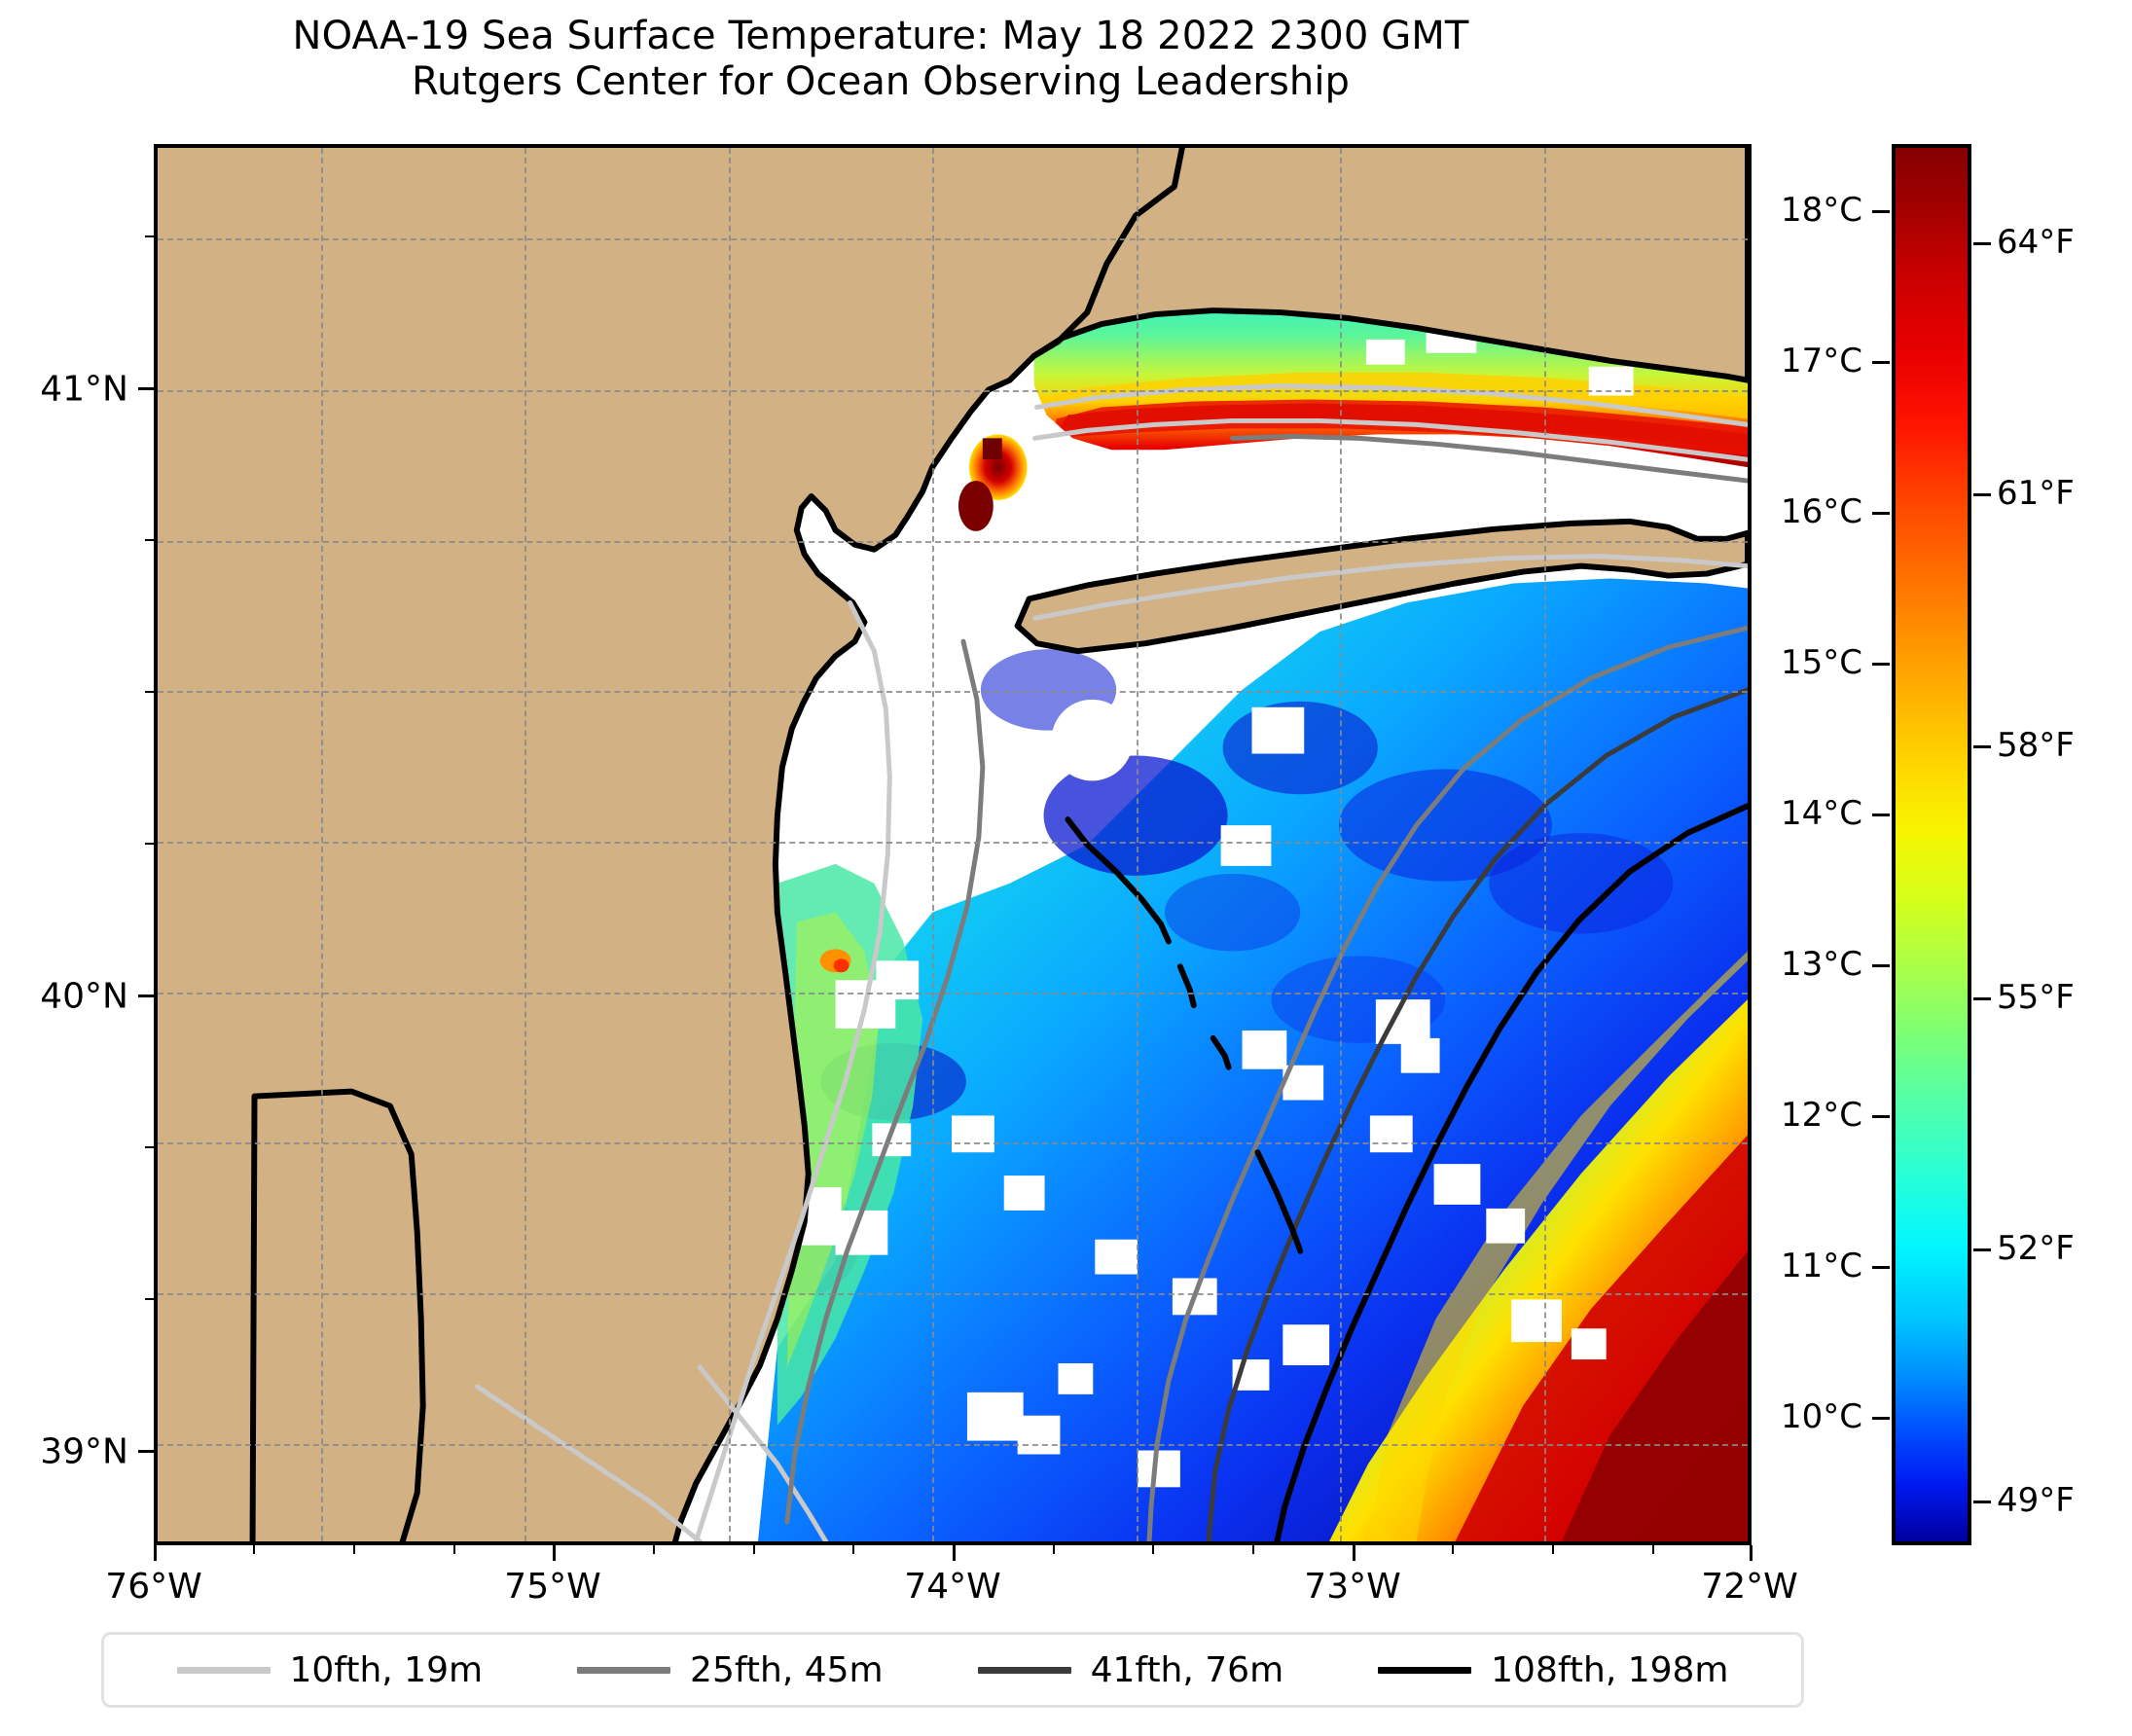  What do you see at coordinates (1821, 1266) in the screenshot?
I see `colorbar-label-c-7: 11°C` at bounding box center [1821, 1266].